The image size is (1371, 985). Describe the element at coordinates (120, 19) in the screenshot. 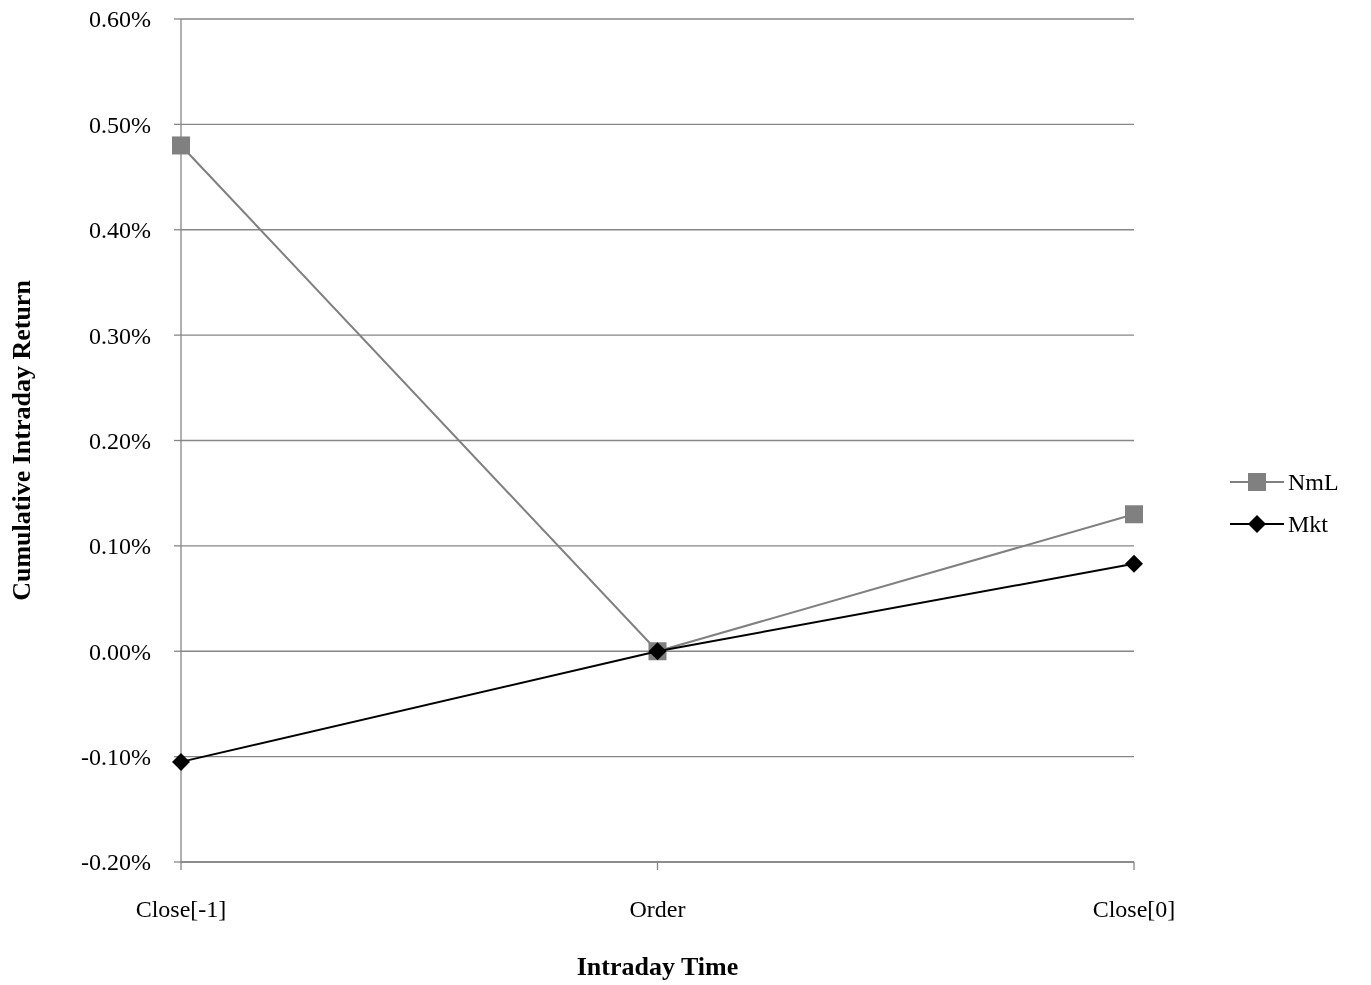

I see `y-tick-label: 0.60%` at that location.